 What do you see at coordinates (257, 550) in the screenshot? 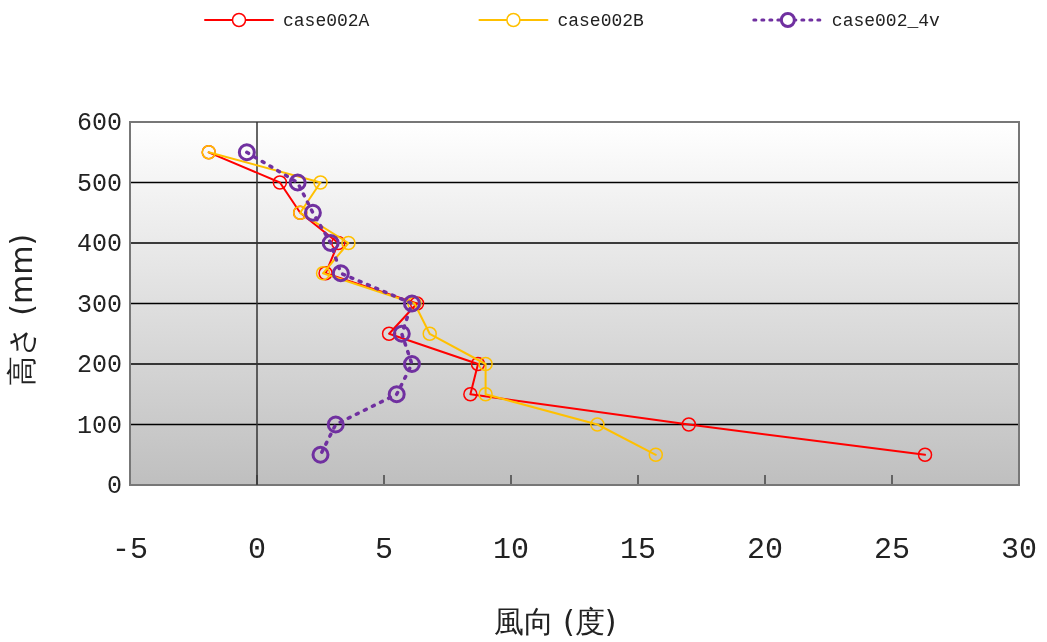
I see `x-tick-label: 0` at bounding box center [257, 550].